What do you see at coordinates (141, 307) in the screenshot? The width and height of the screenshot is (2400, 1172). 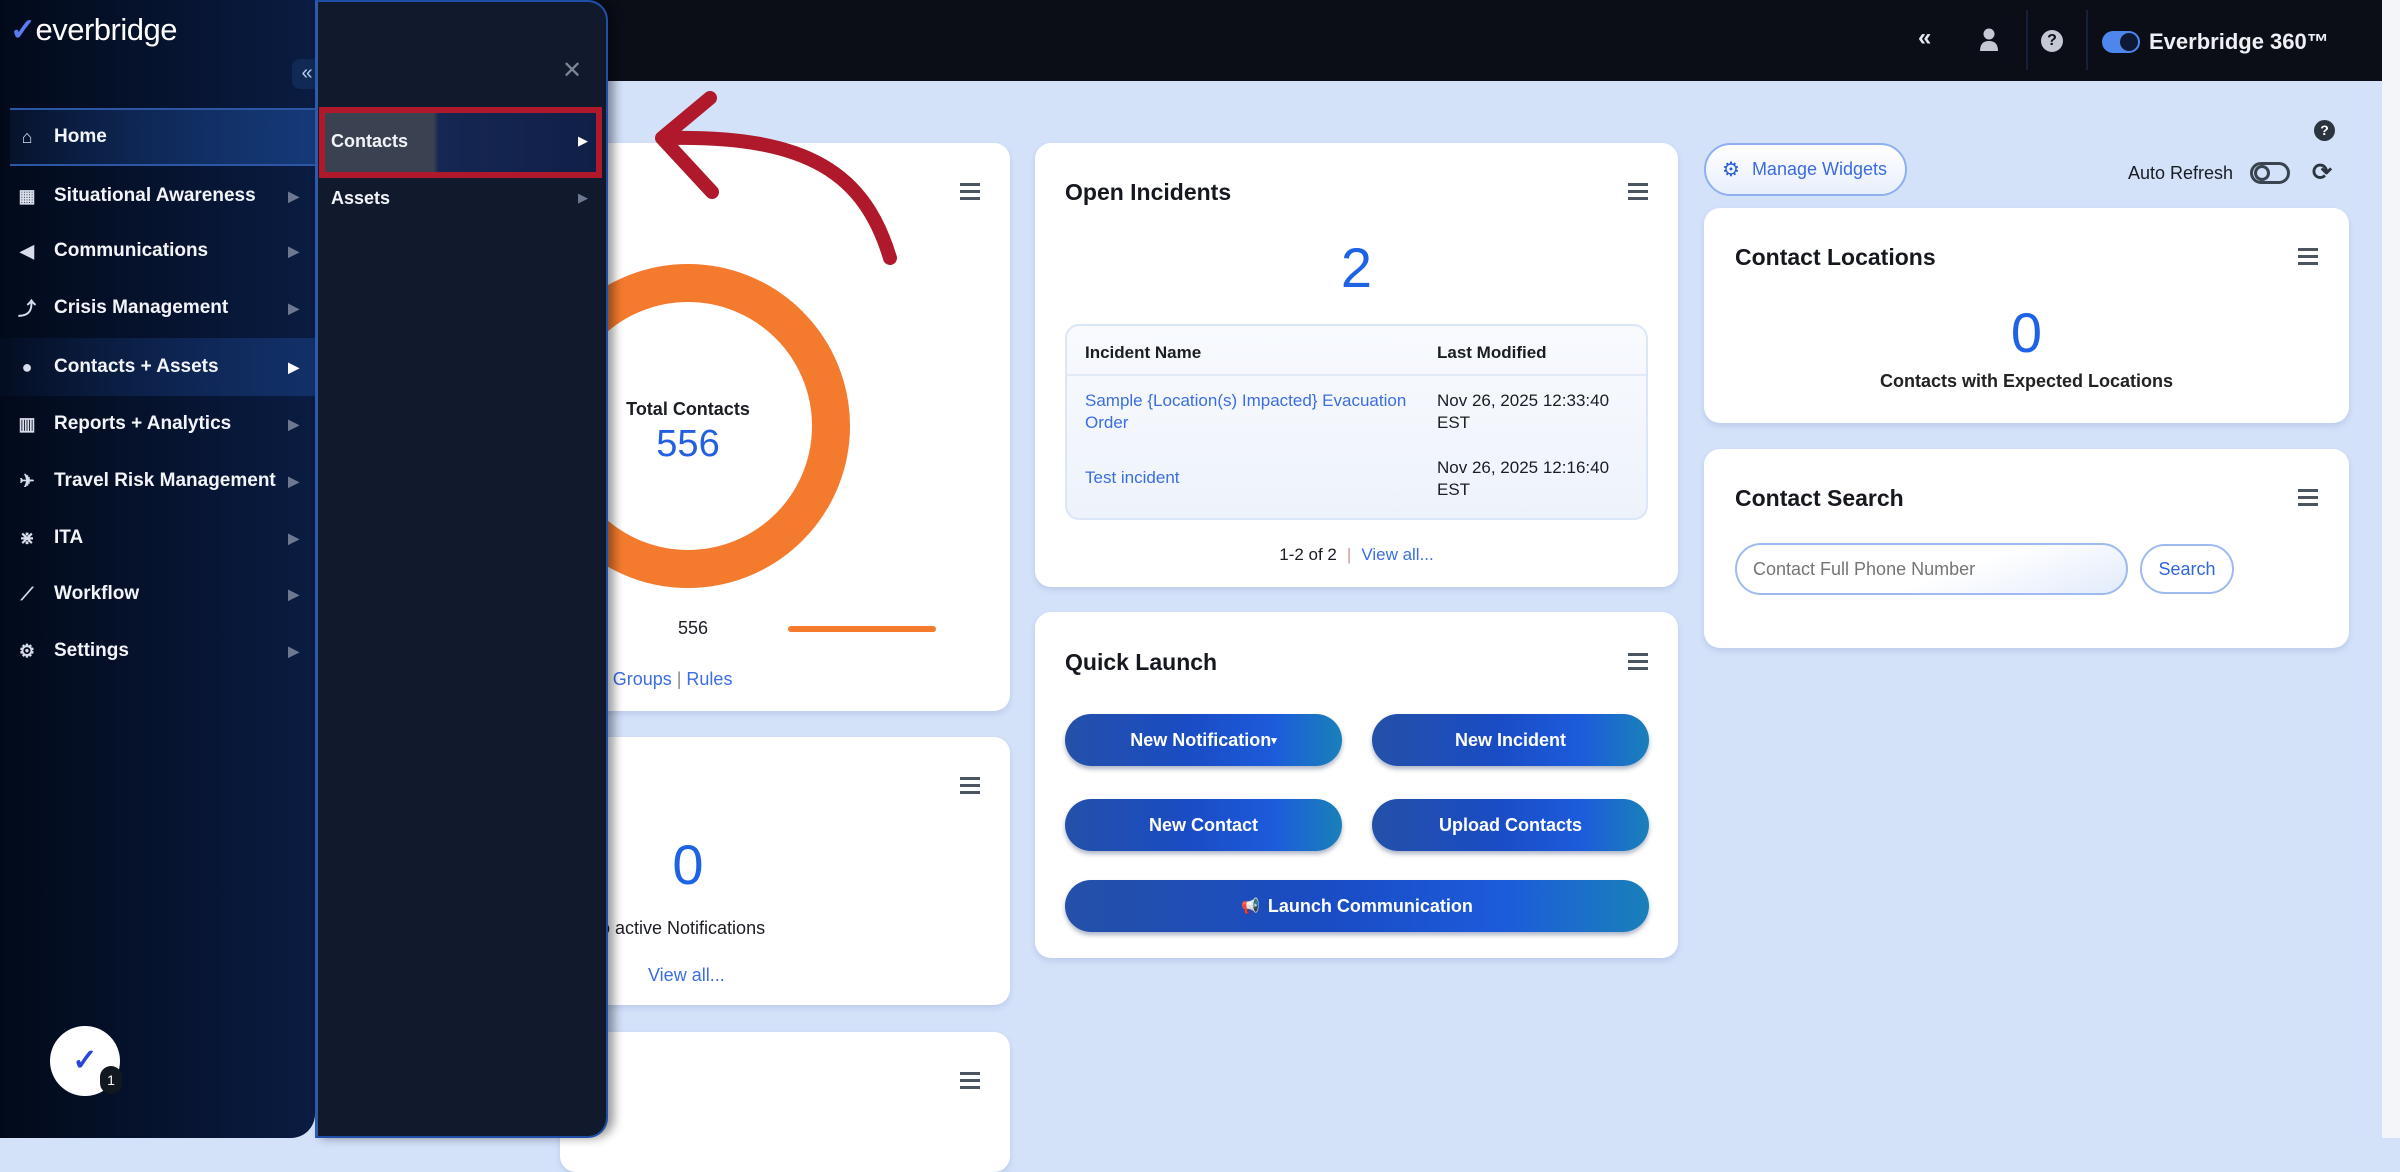 I see `sidebar-item-label: Crisis Management` at bounding box center [141, 307].